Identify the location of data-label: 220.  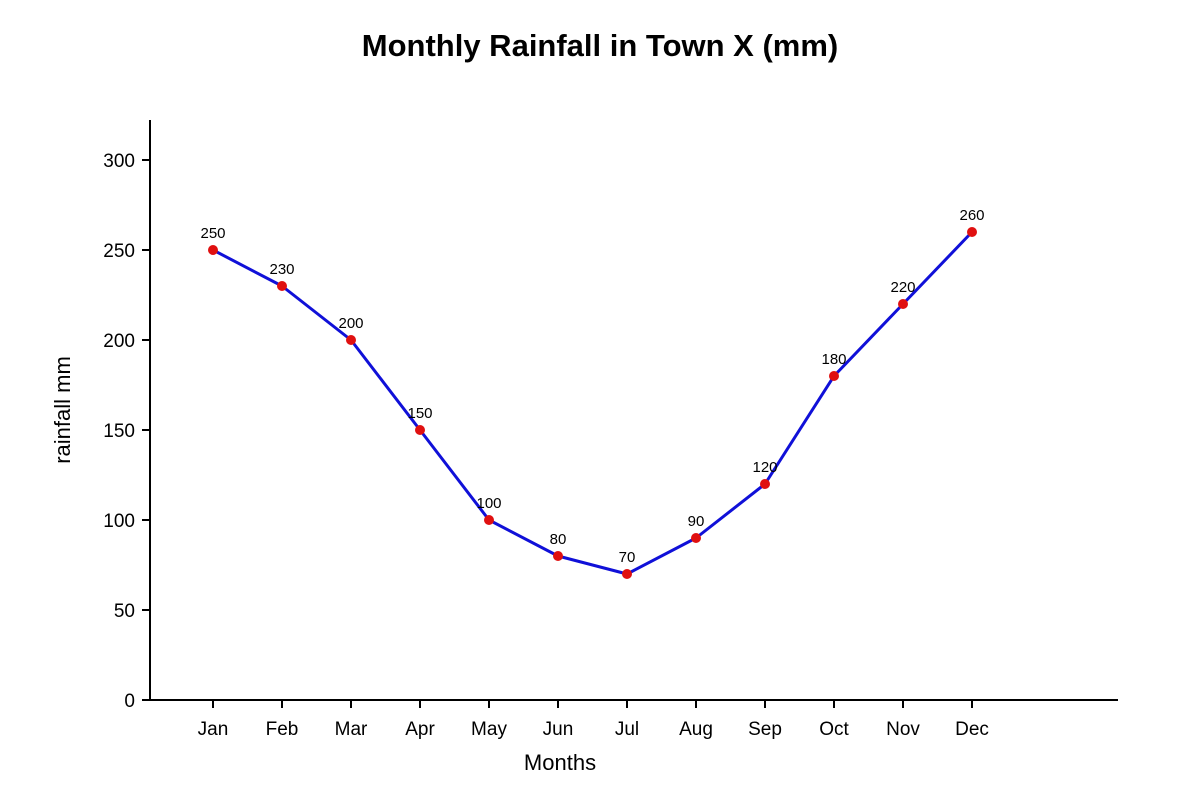
(902, 287).